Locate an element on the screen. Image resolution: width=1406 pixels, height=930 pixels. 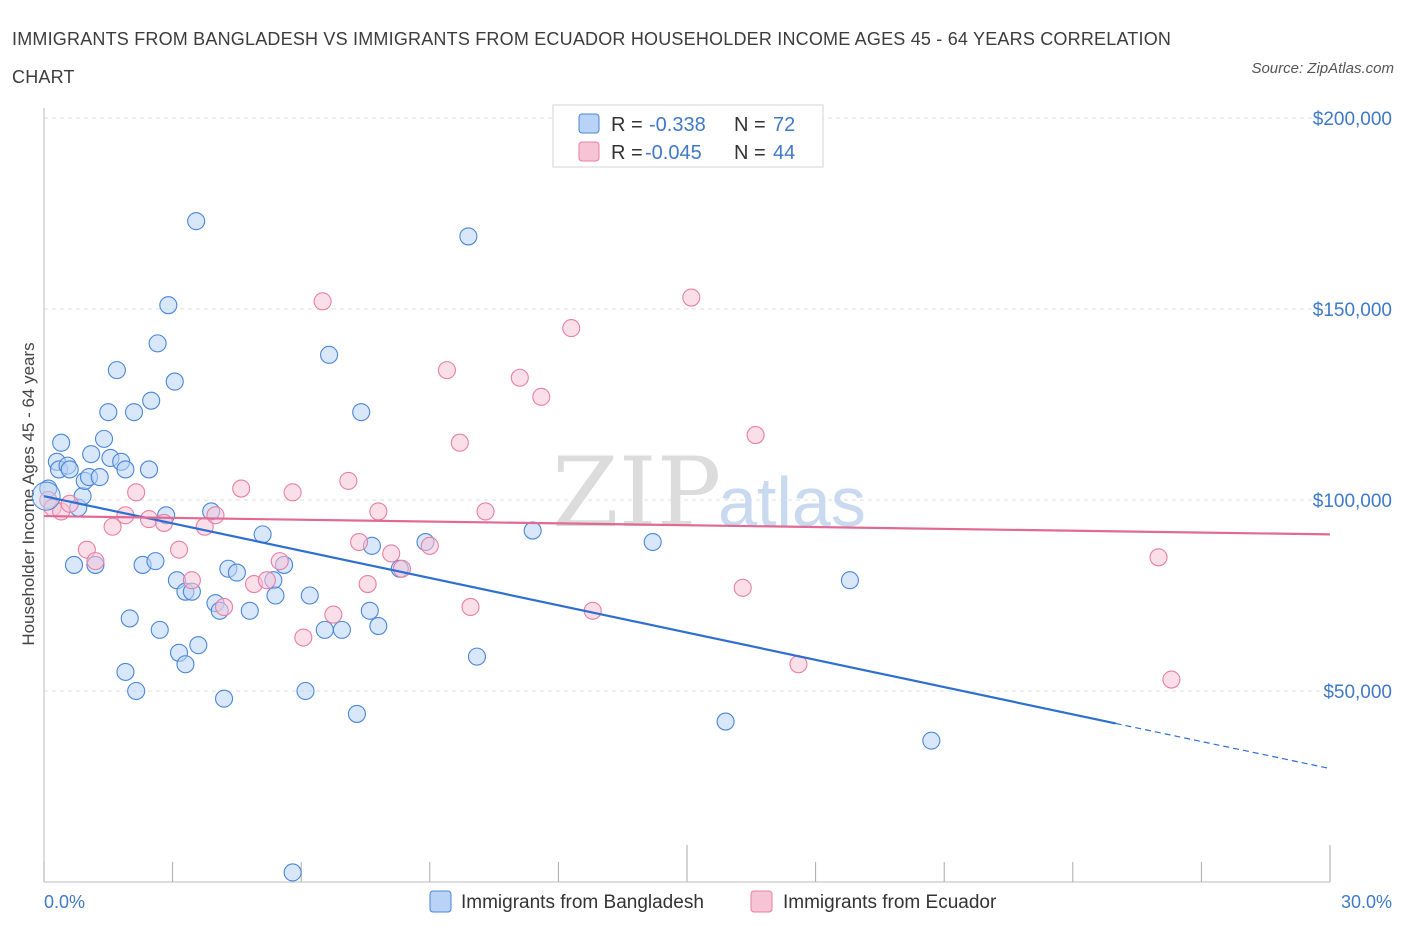
watermark-atlas: atlas is located at coordinates (792, 502).